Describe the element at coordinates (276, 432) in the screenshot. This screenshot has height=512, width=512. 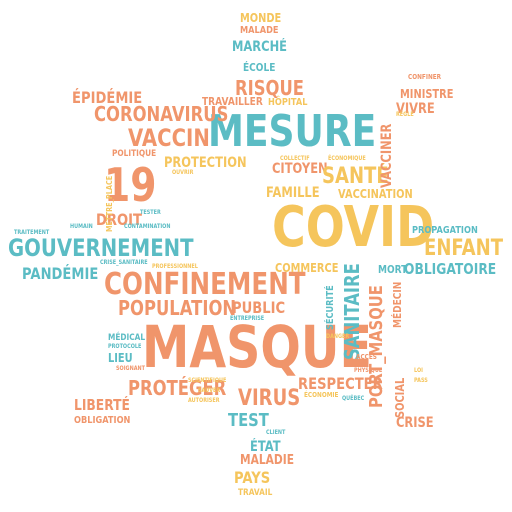
I see `word-client: CLIENT` at that location.